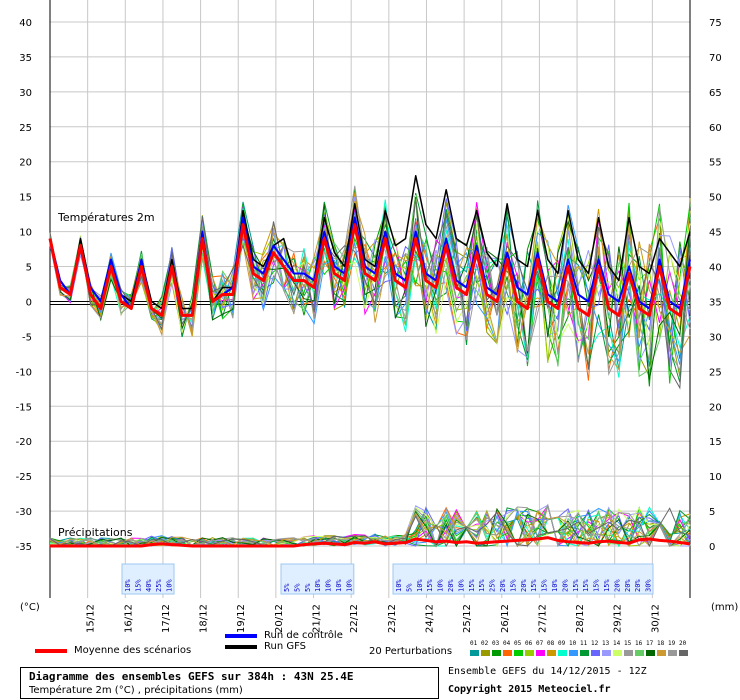 Image resolution: width=740 pixels, height=700 pixels. Describe the element at coordinates (628, 643) in the screenshot. I see `perturbation-number: 15` at that location.